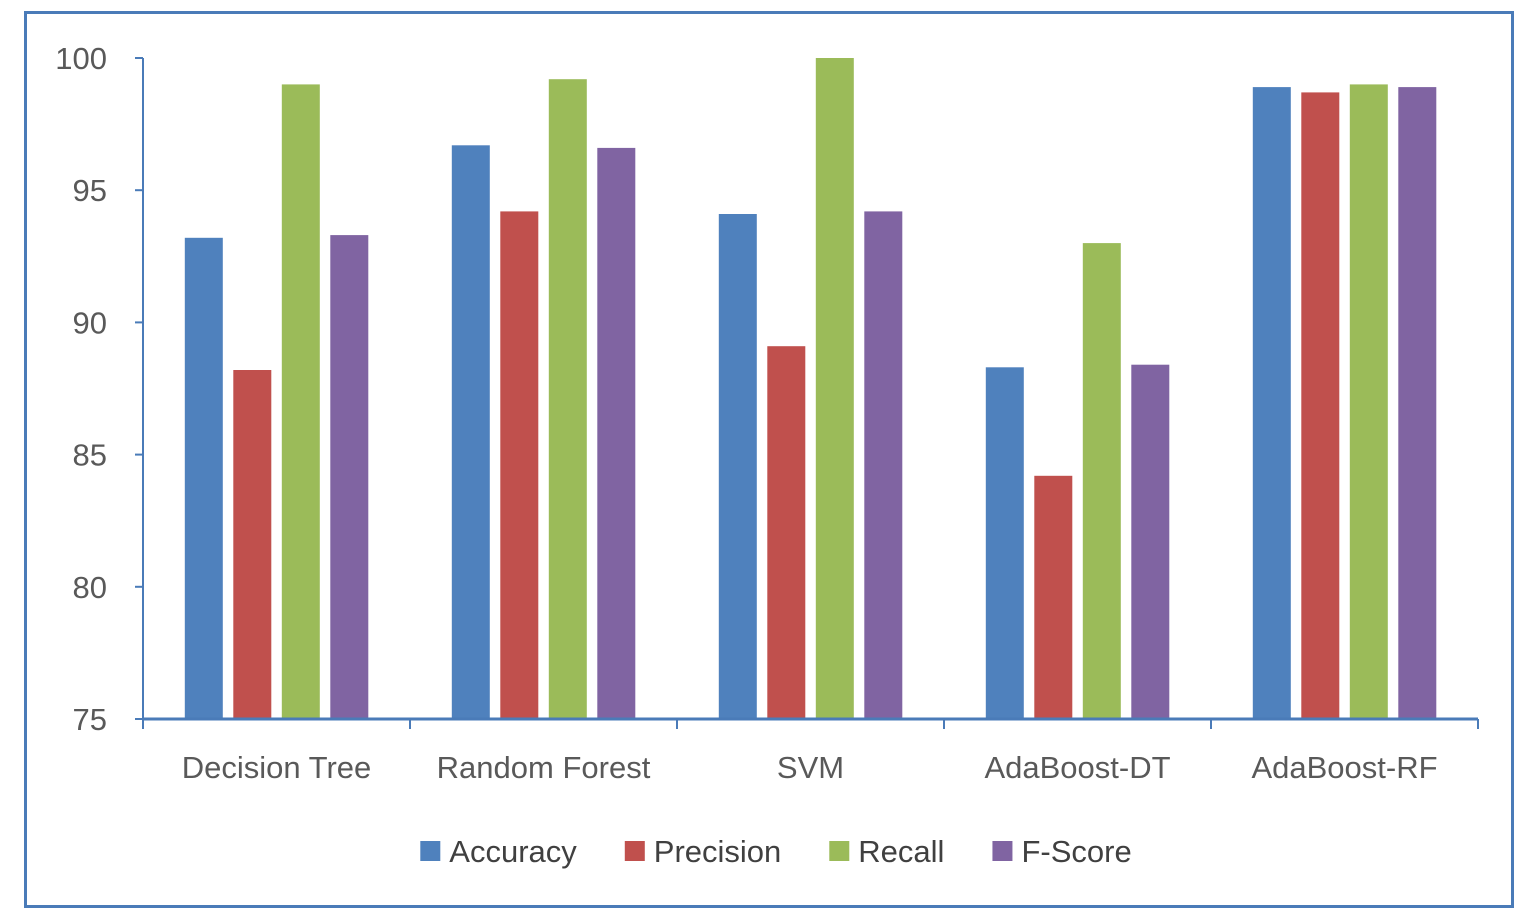  Describe the element at coordinates (1368, 401) in the screenshot. I see `bar-adaboost-rf-recall` at that location.